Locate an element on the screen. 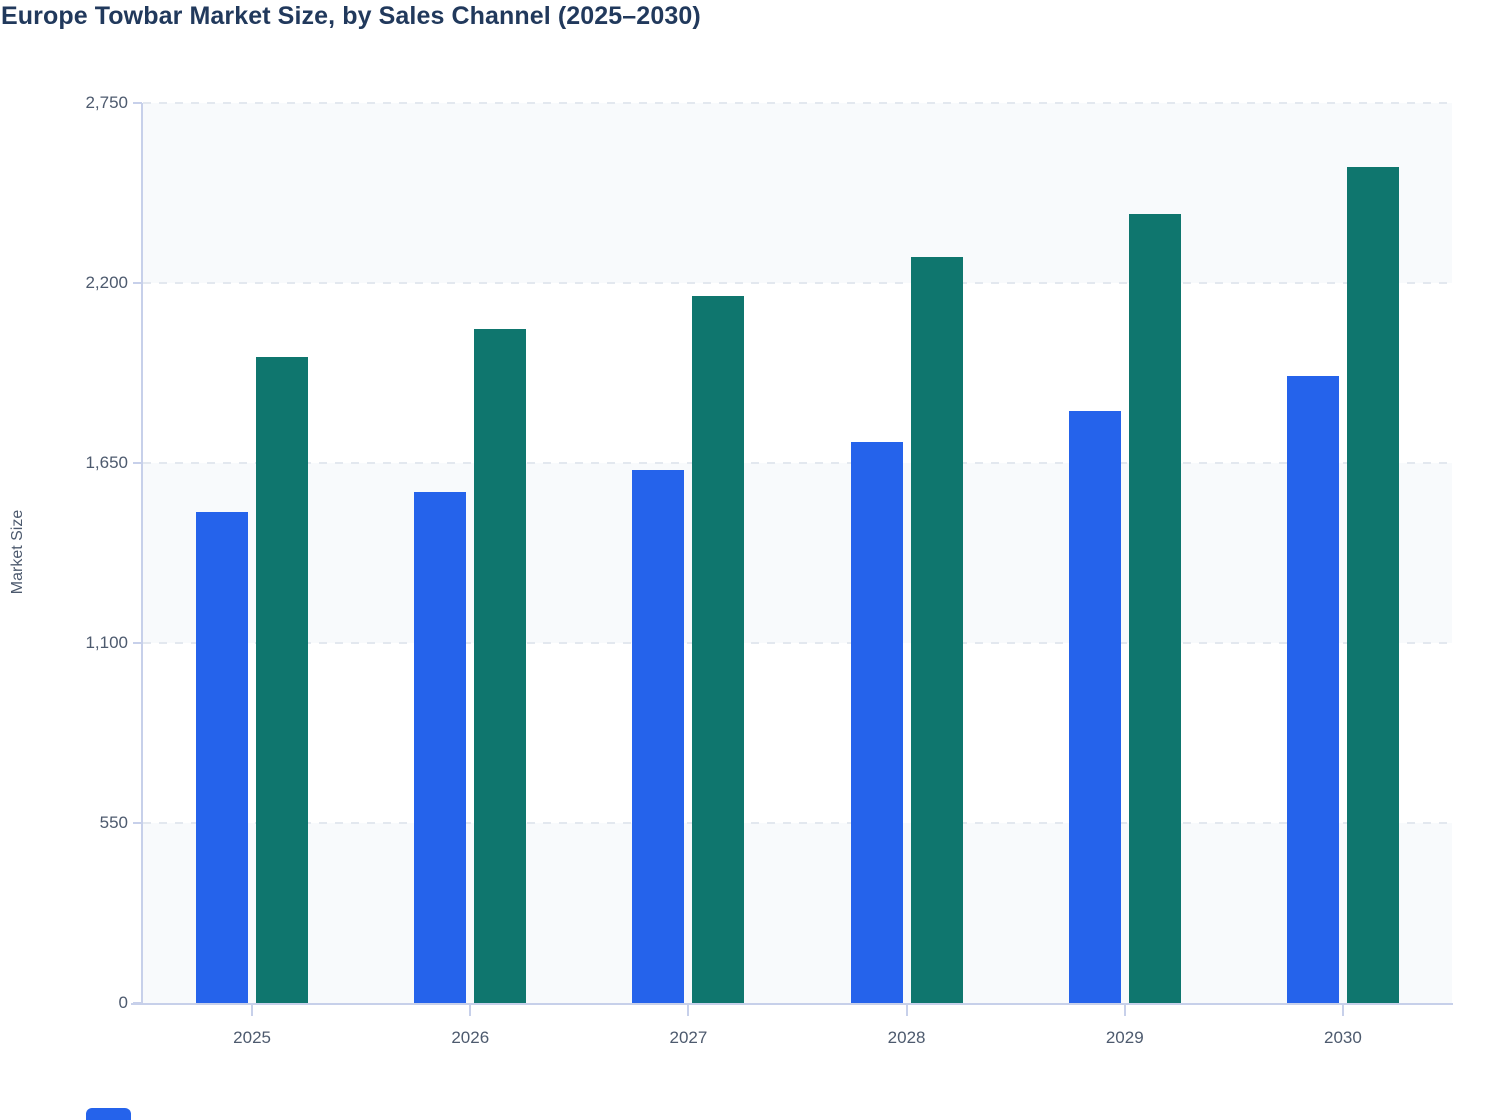 The height and width of the screenshot is (1120, 1508). bar-2026-teal is located at coordinates (500, 665).